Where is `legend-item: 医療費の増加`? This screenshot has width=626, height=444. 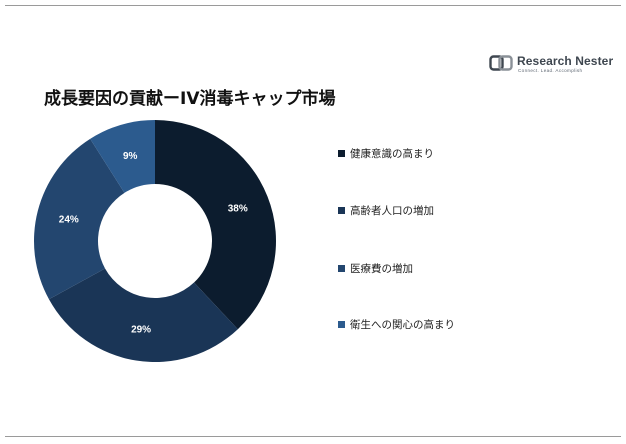
legend-item: 医療費の増加 is located at coordinates (375, 268).